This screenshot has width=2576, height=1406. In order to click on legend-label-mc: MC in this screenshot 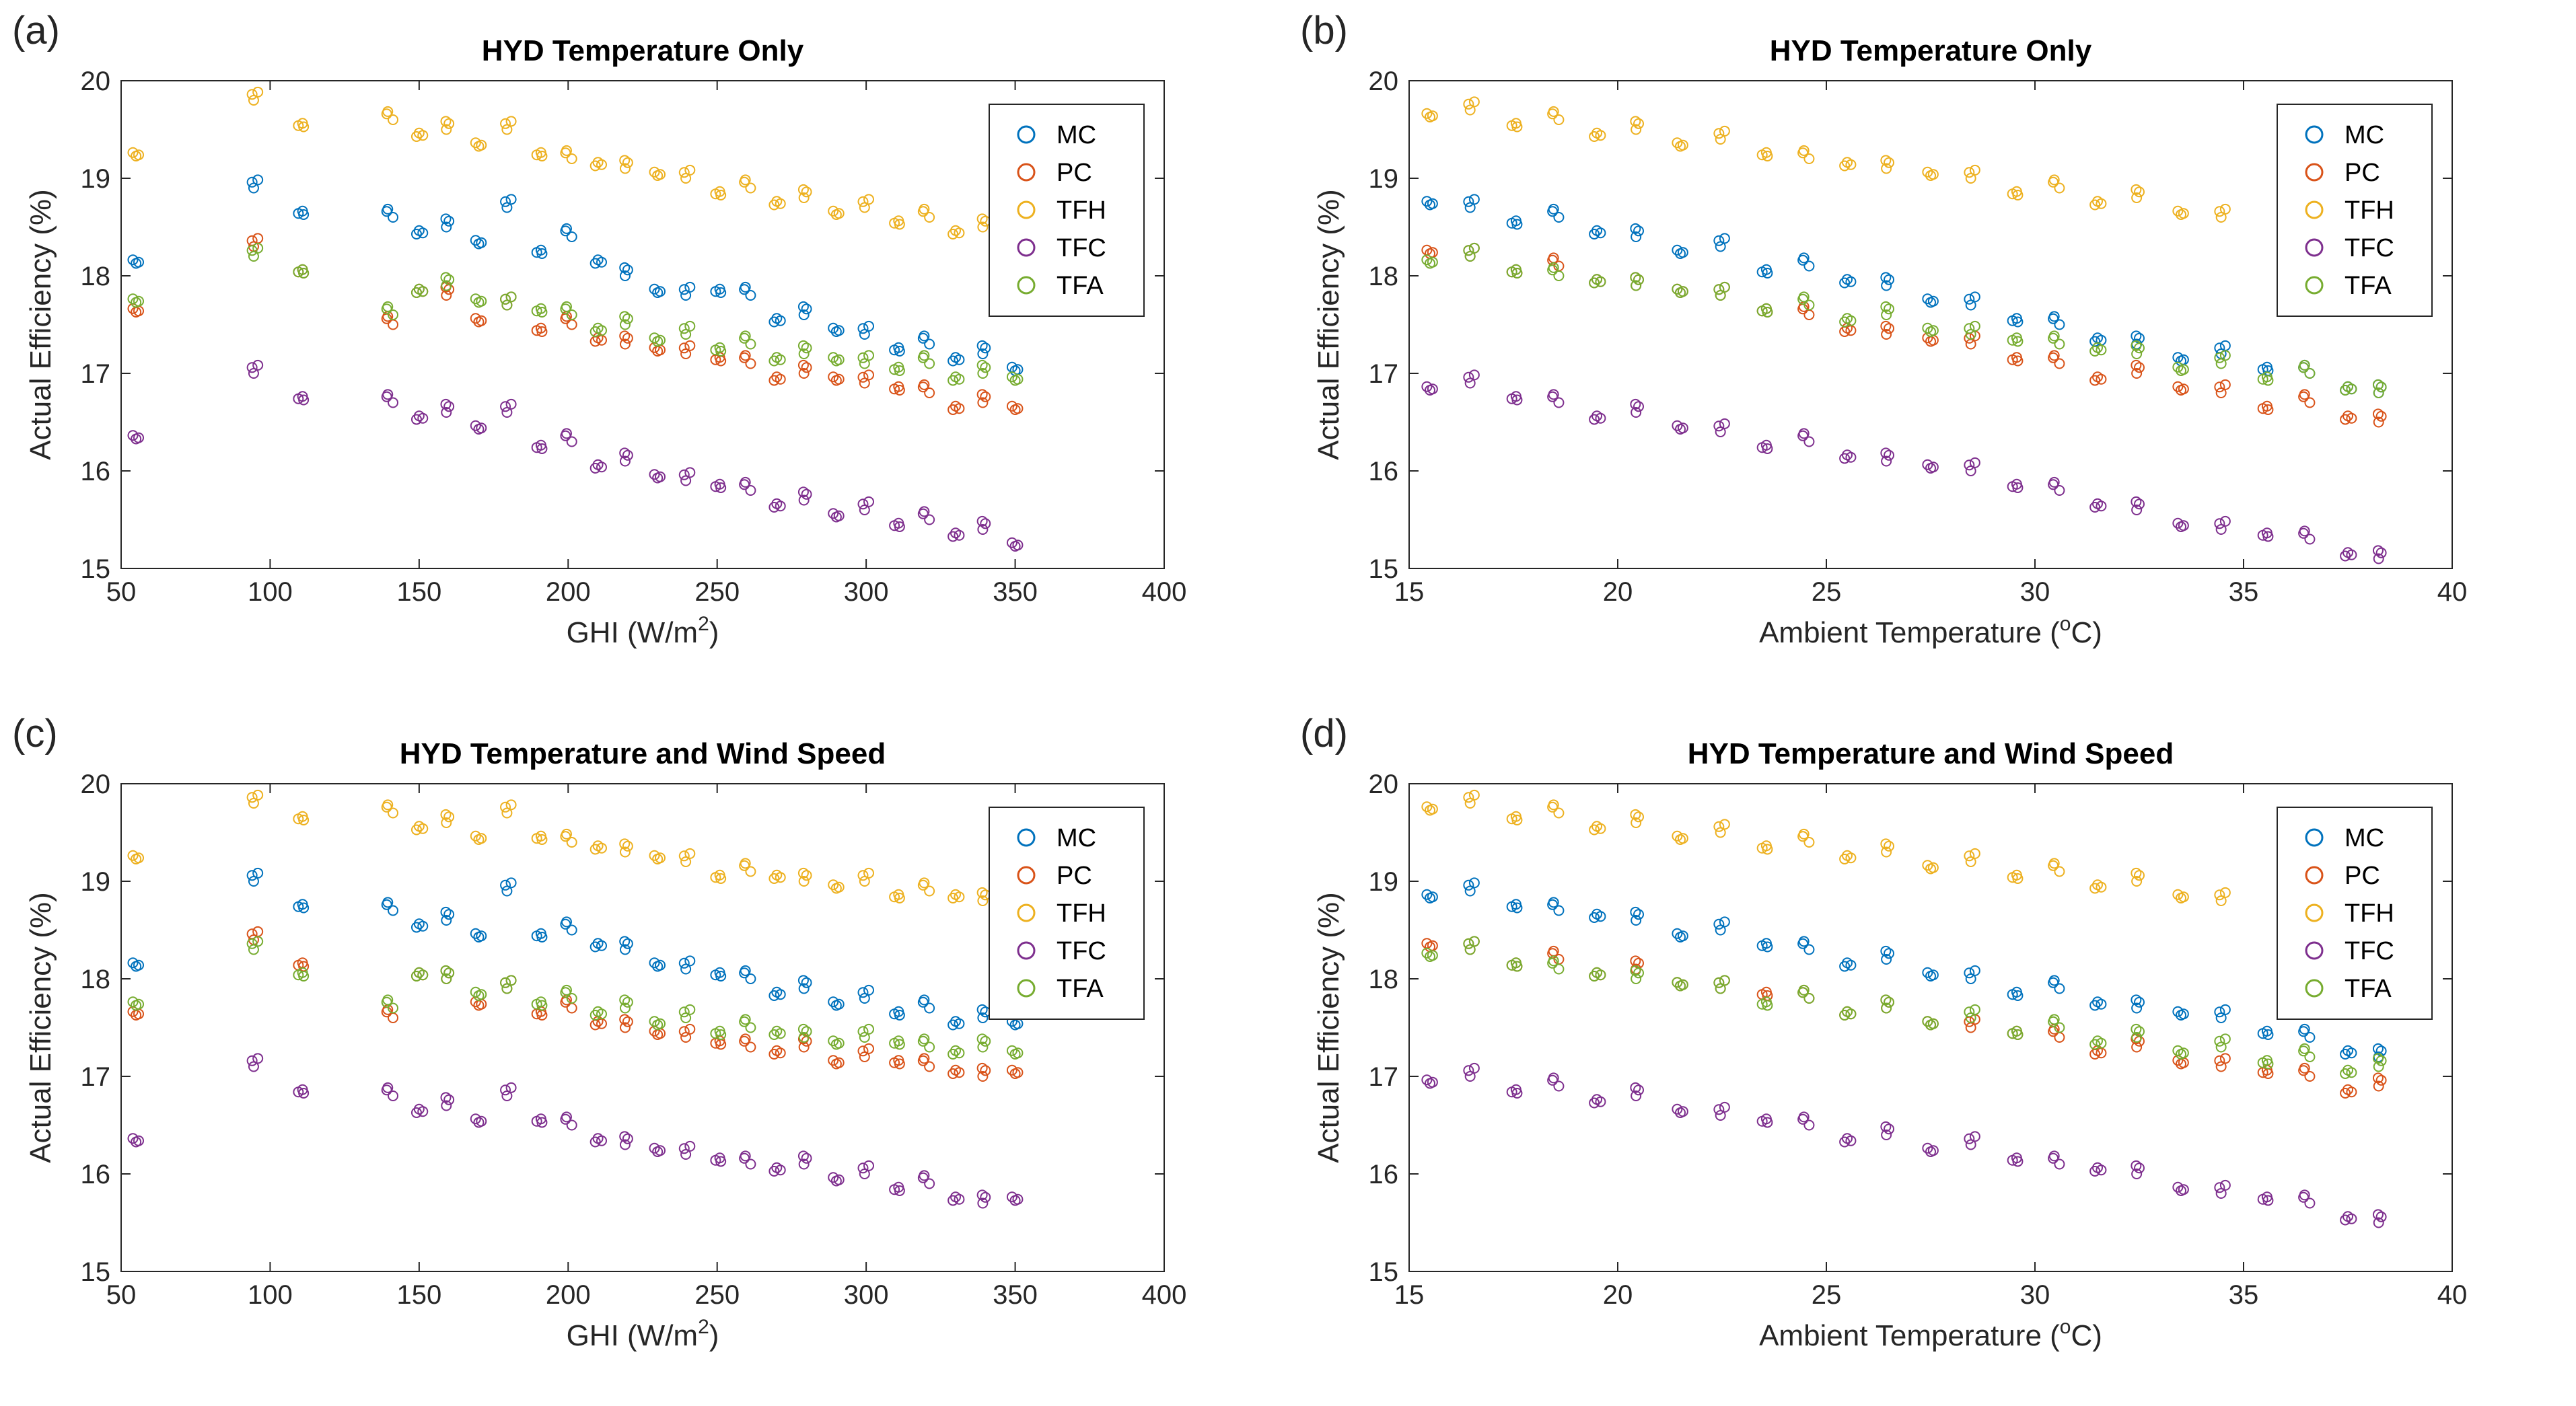, I will do `click(1076, 838)`.